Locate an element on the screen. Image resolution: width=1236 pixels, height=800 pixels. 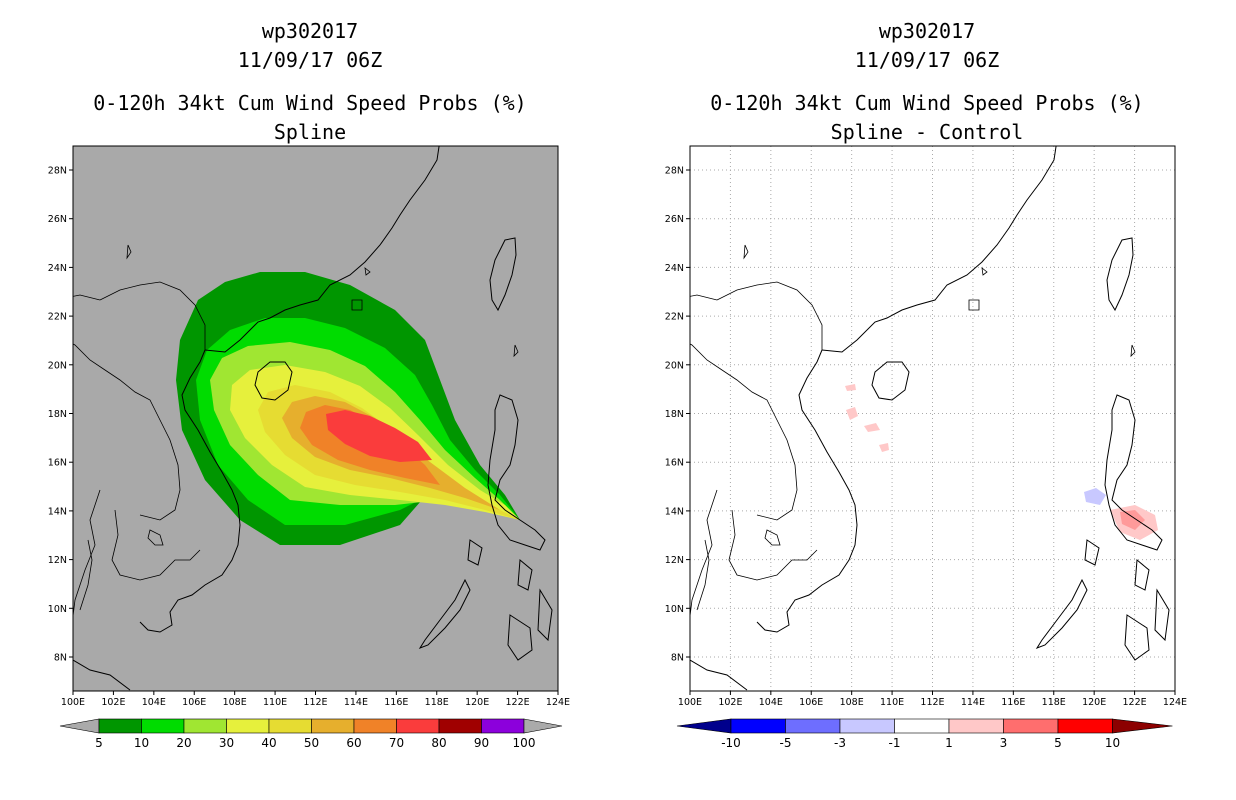
colorbar-label: 90 is located at coordinates (481, 743).